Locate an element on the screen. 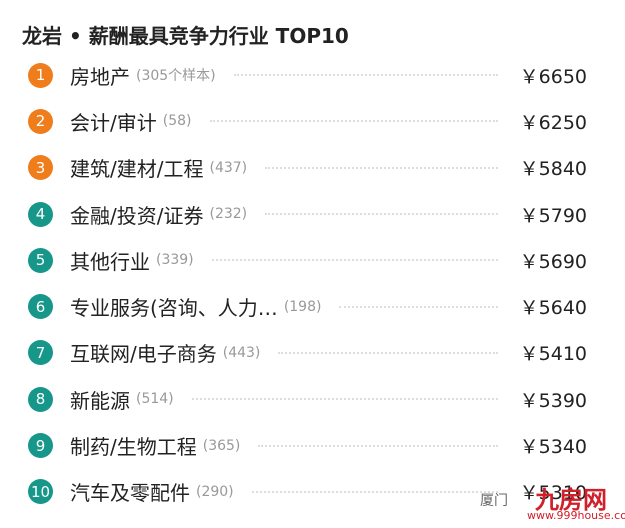 The height and width of the screenshot is (528, 625). industry-name: 会计/审计 is located at coordinates (113, 122).